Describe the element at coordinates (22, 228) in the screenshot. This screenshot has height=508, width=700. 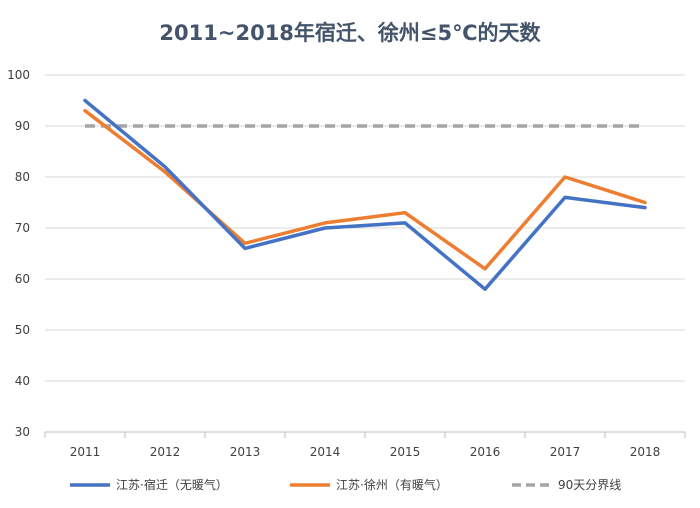
I see `y-tick-label: 70` at that location.